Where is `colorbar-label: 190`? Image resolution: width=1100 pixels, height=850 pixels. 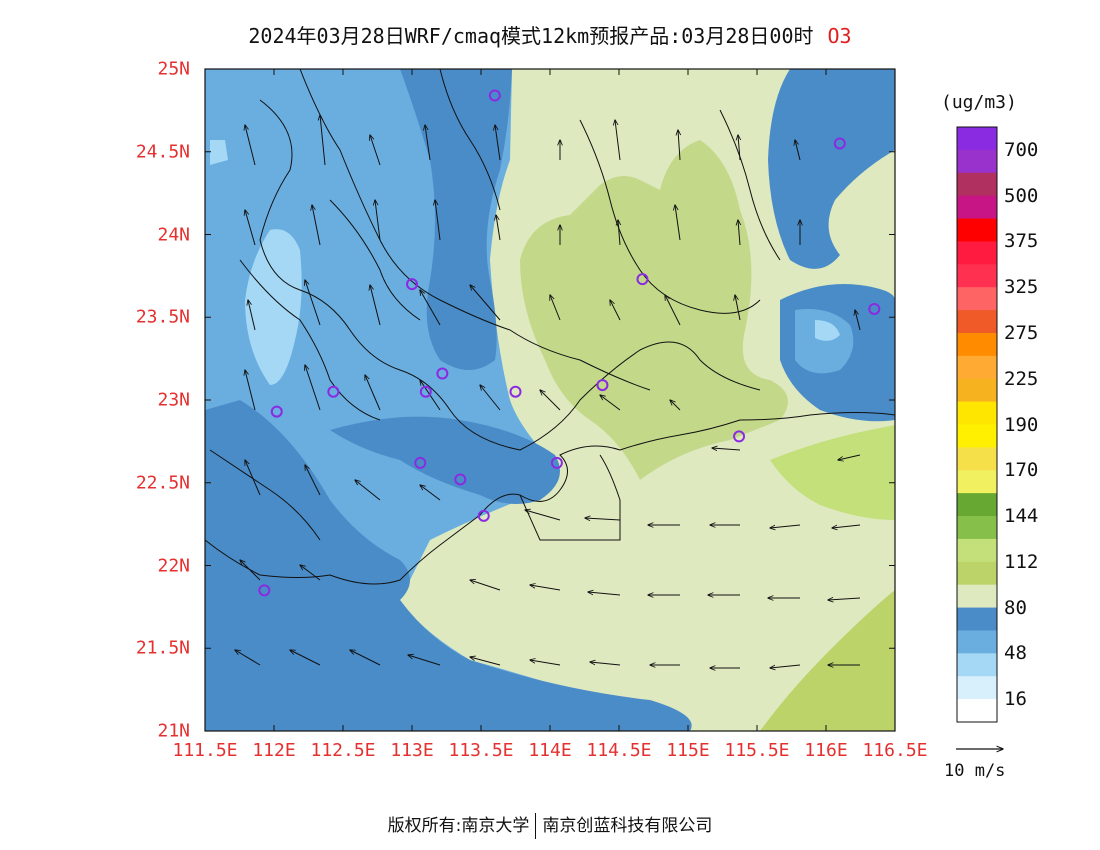 colorbar-label: 190 is located at coordinates (1021, 424).